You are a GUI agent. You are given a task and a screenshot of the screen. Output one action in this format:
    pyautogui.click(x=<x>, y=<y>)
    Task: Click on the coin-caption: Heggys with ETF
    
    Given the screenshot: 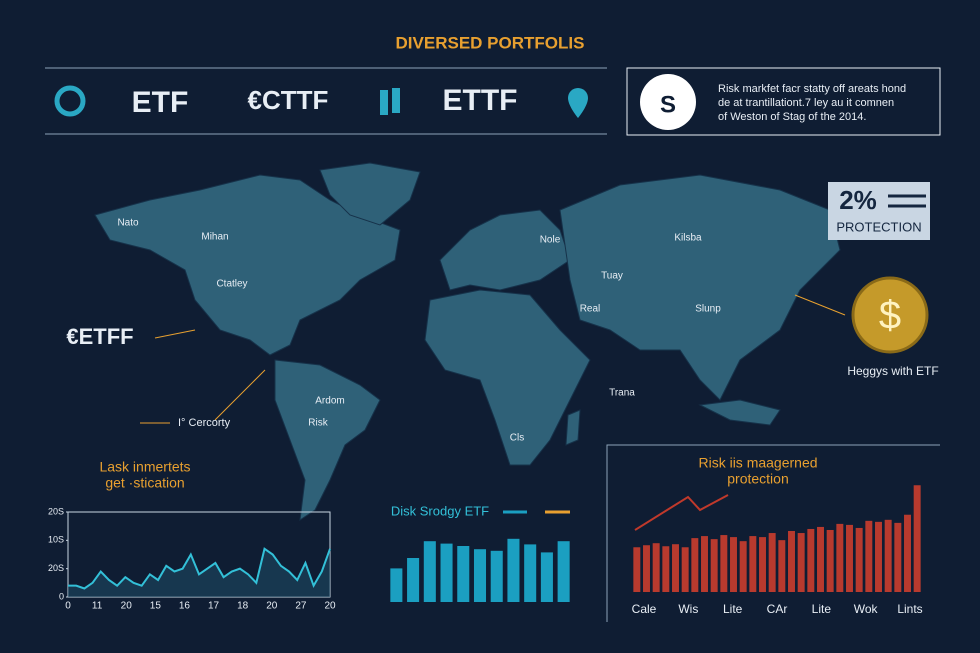 What is the action you would take?
    pyautogui.click(x=892, y=371)
    